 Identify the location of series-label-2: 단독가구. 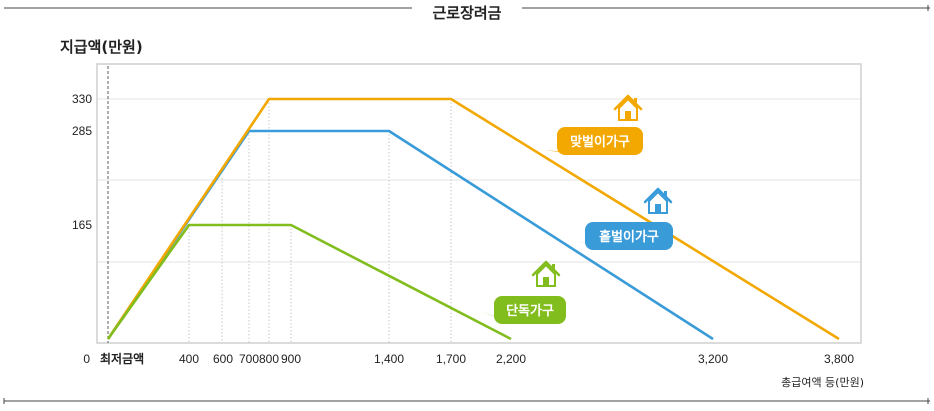
(530, 311).